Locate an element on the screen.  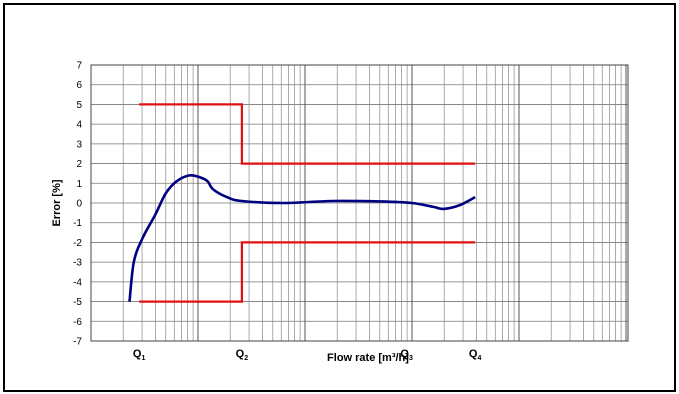
x-axis-label: Flow rate [m³/h] is located at coordinates (368, 358).